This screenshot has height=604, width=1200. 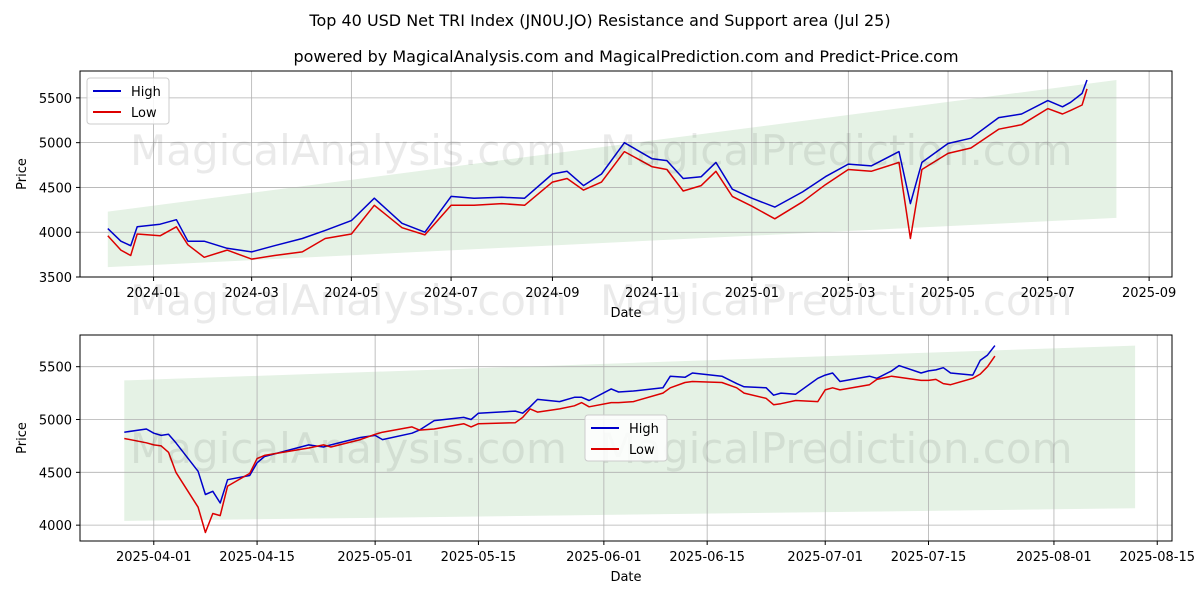 I want to click on x-tick-label-8: 2025-08-01, so click(x=1054, y=557).